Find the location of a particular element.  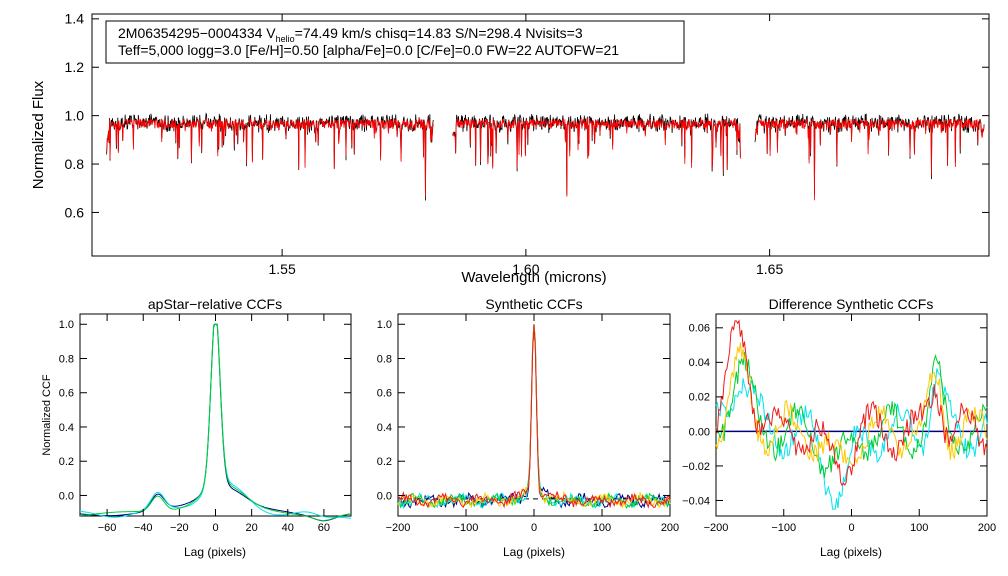

synthetic-y-tick-label: 0.2 is located at coordinates (384, 462).